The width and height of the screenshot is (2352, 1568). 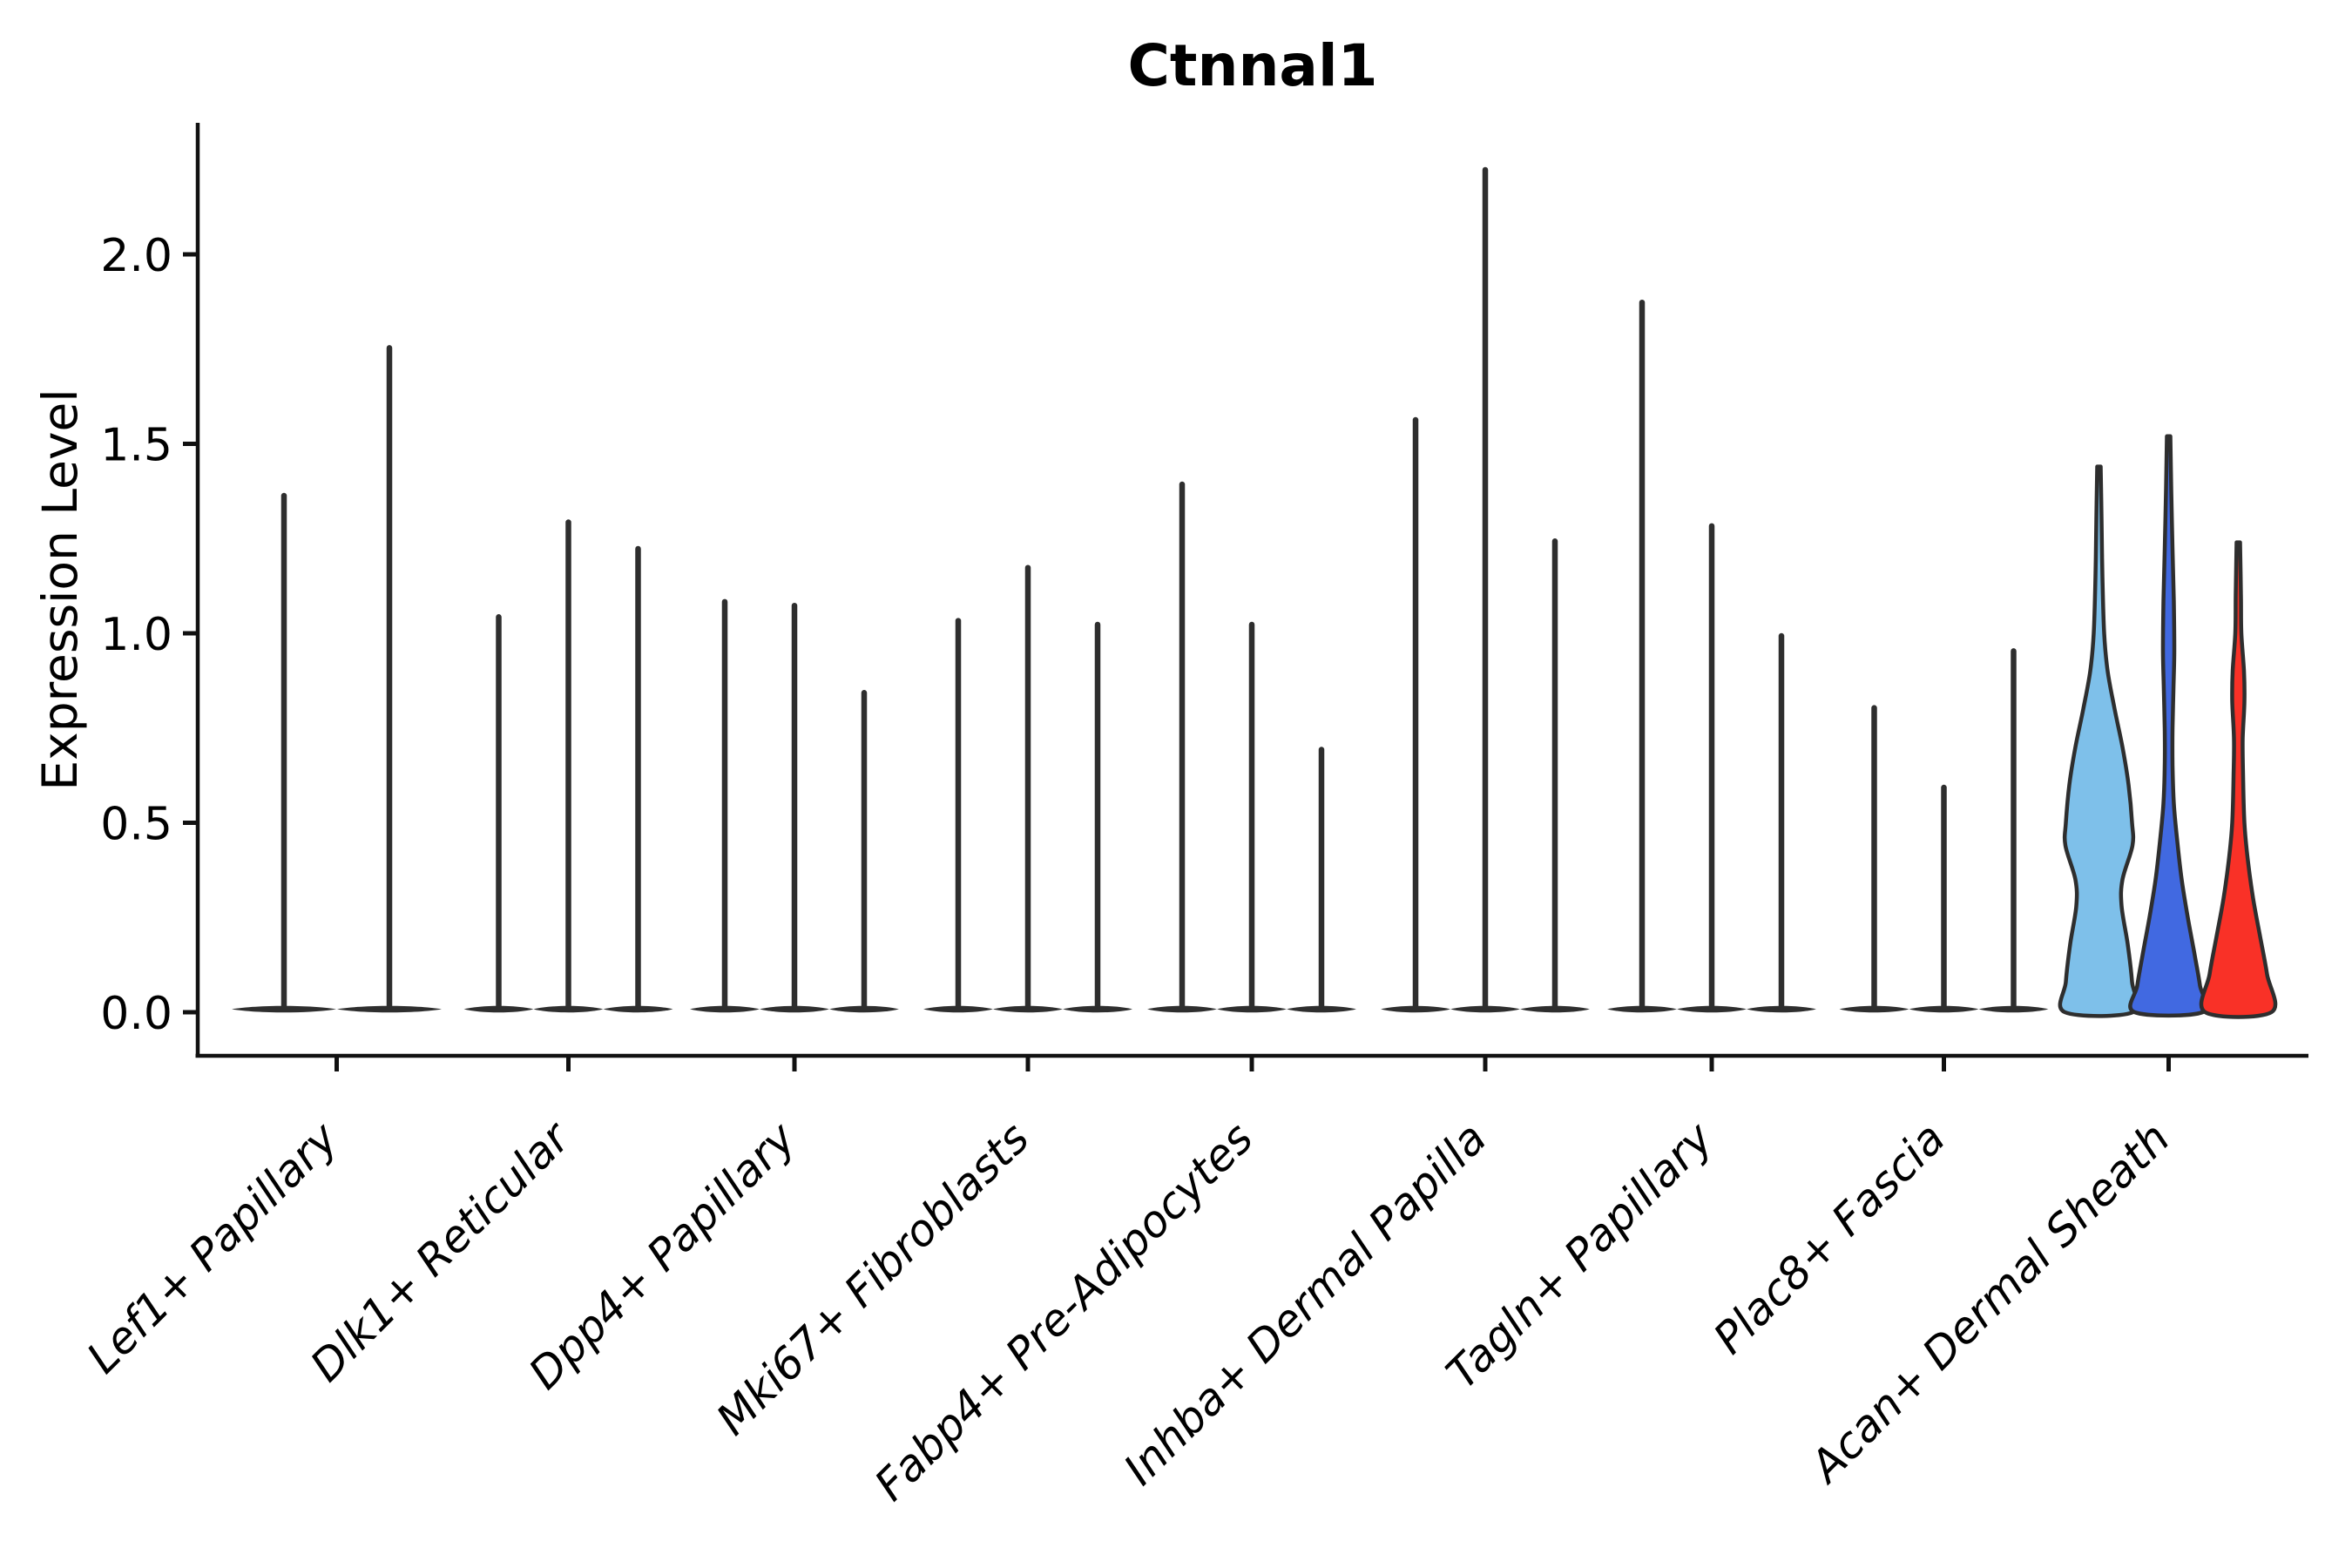 What do you see at coordinates (1830, 1237) in the screenshot?
I see `x-tick-label: Plac8+ Fascia` at bounding box center [1830, 1237].